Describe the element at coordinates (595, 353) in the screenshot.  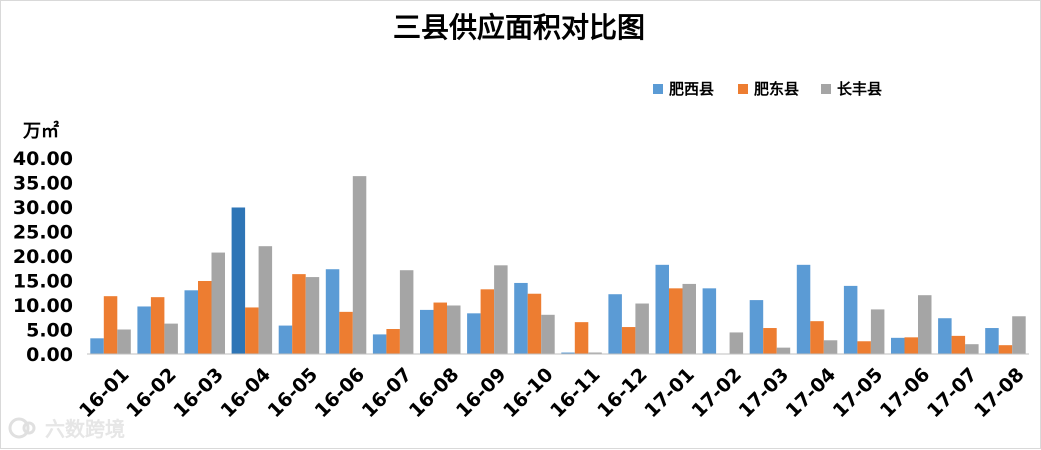
I see `bar-16-11-长丰县` at that location.